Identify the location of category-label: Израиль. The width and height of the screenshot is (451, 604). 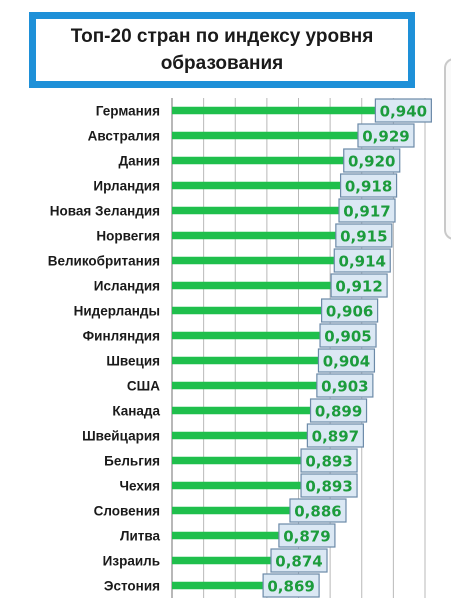
(131, 561).